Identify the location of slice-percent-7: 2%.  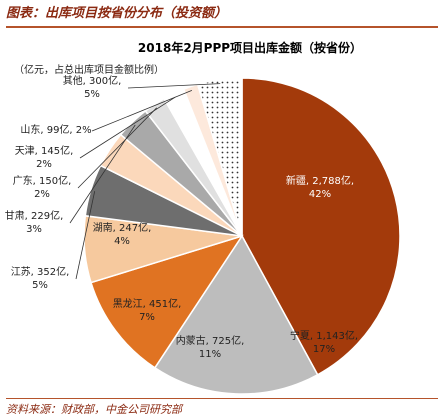
(42, 194).